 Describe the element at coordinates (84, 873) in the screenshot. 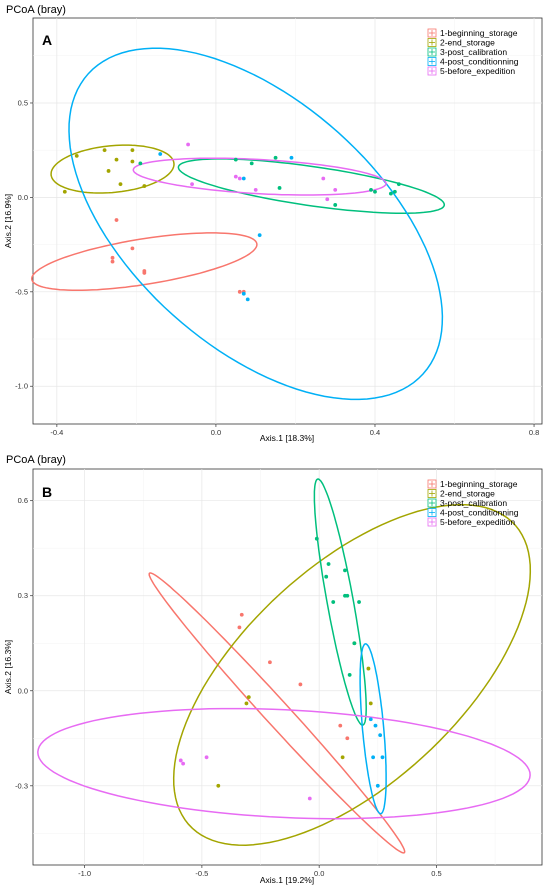

I see `x-tick-label: -1.0` at that location.